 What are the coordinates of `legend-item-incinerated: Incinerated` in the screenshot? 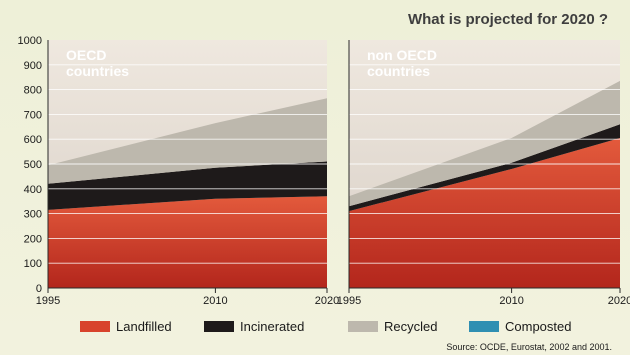 It's located at (254, 326).